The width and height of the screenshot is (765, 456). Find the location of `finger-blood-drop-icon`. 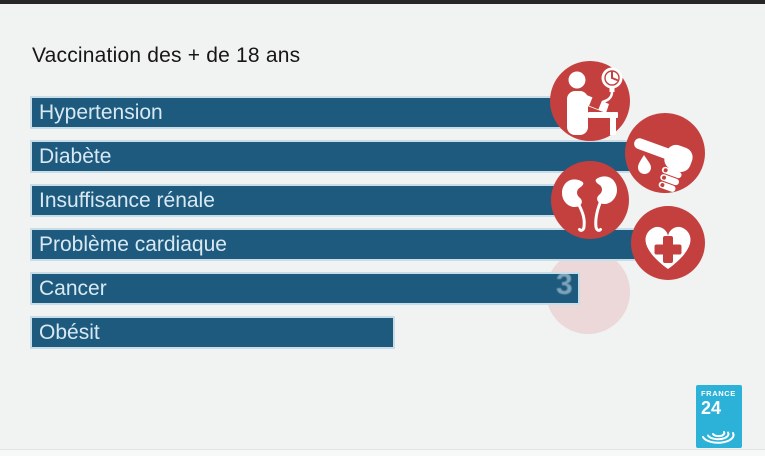

finger-blood-drop-icon is located at coordinates (665, 153).